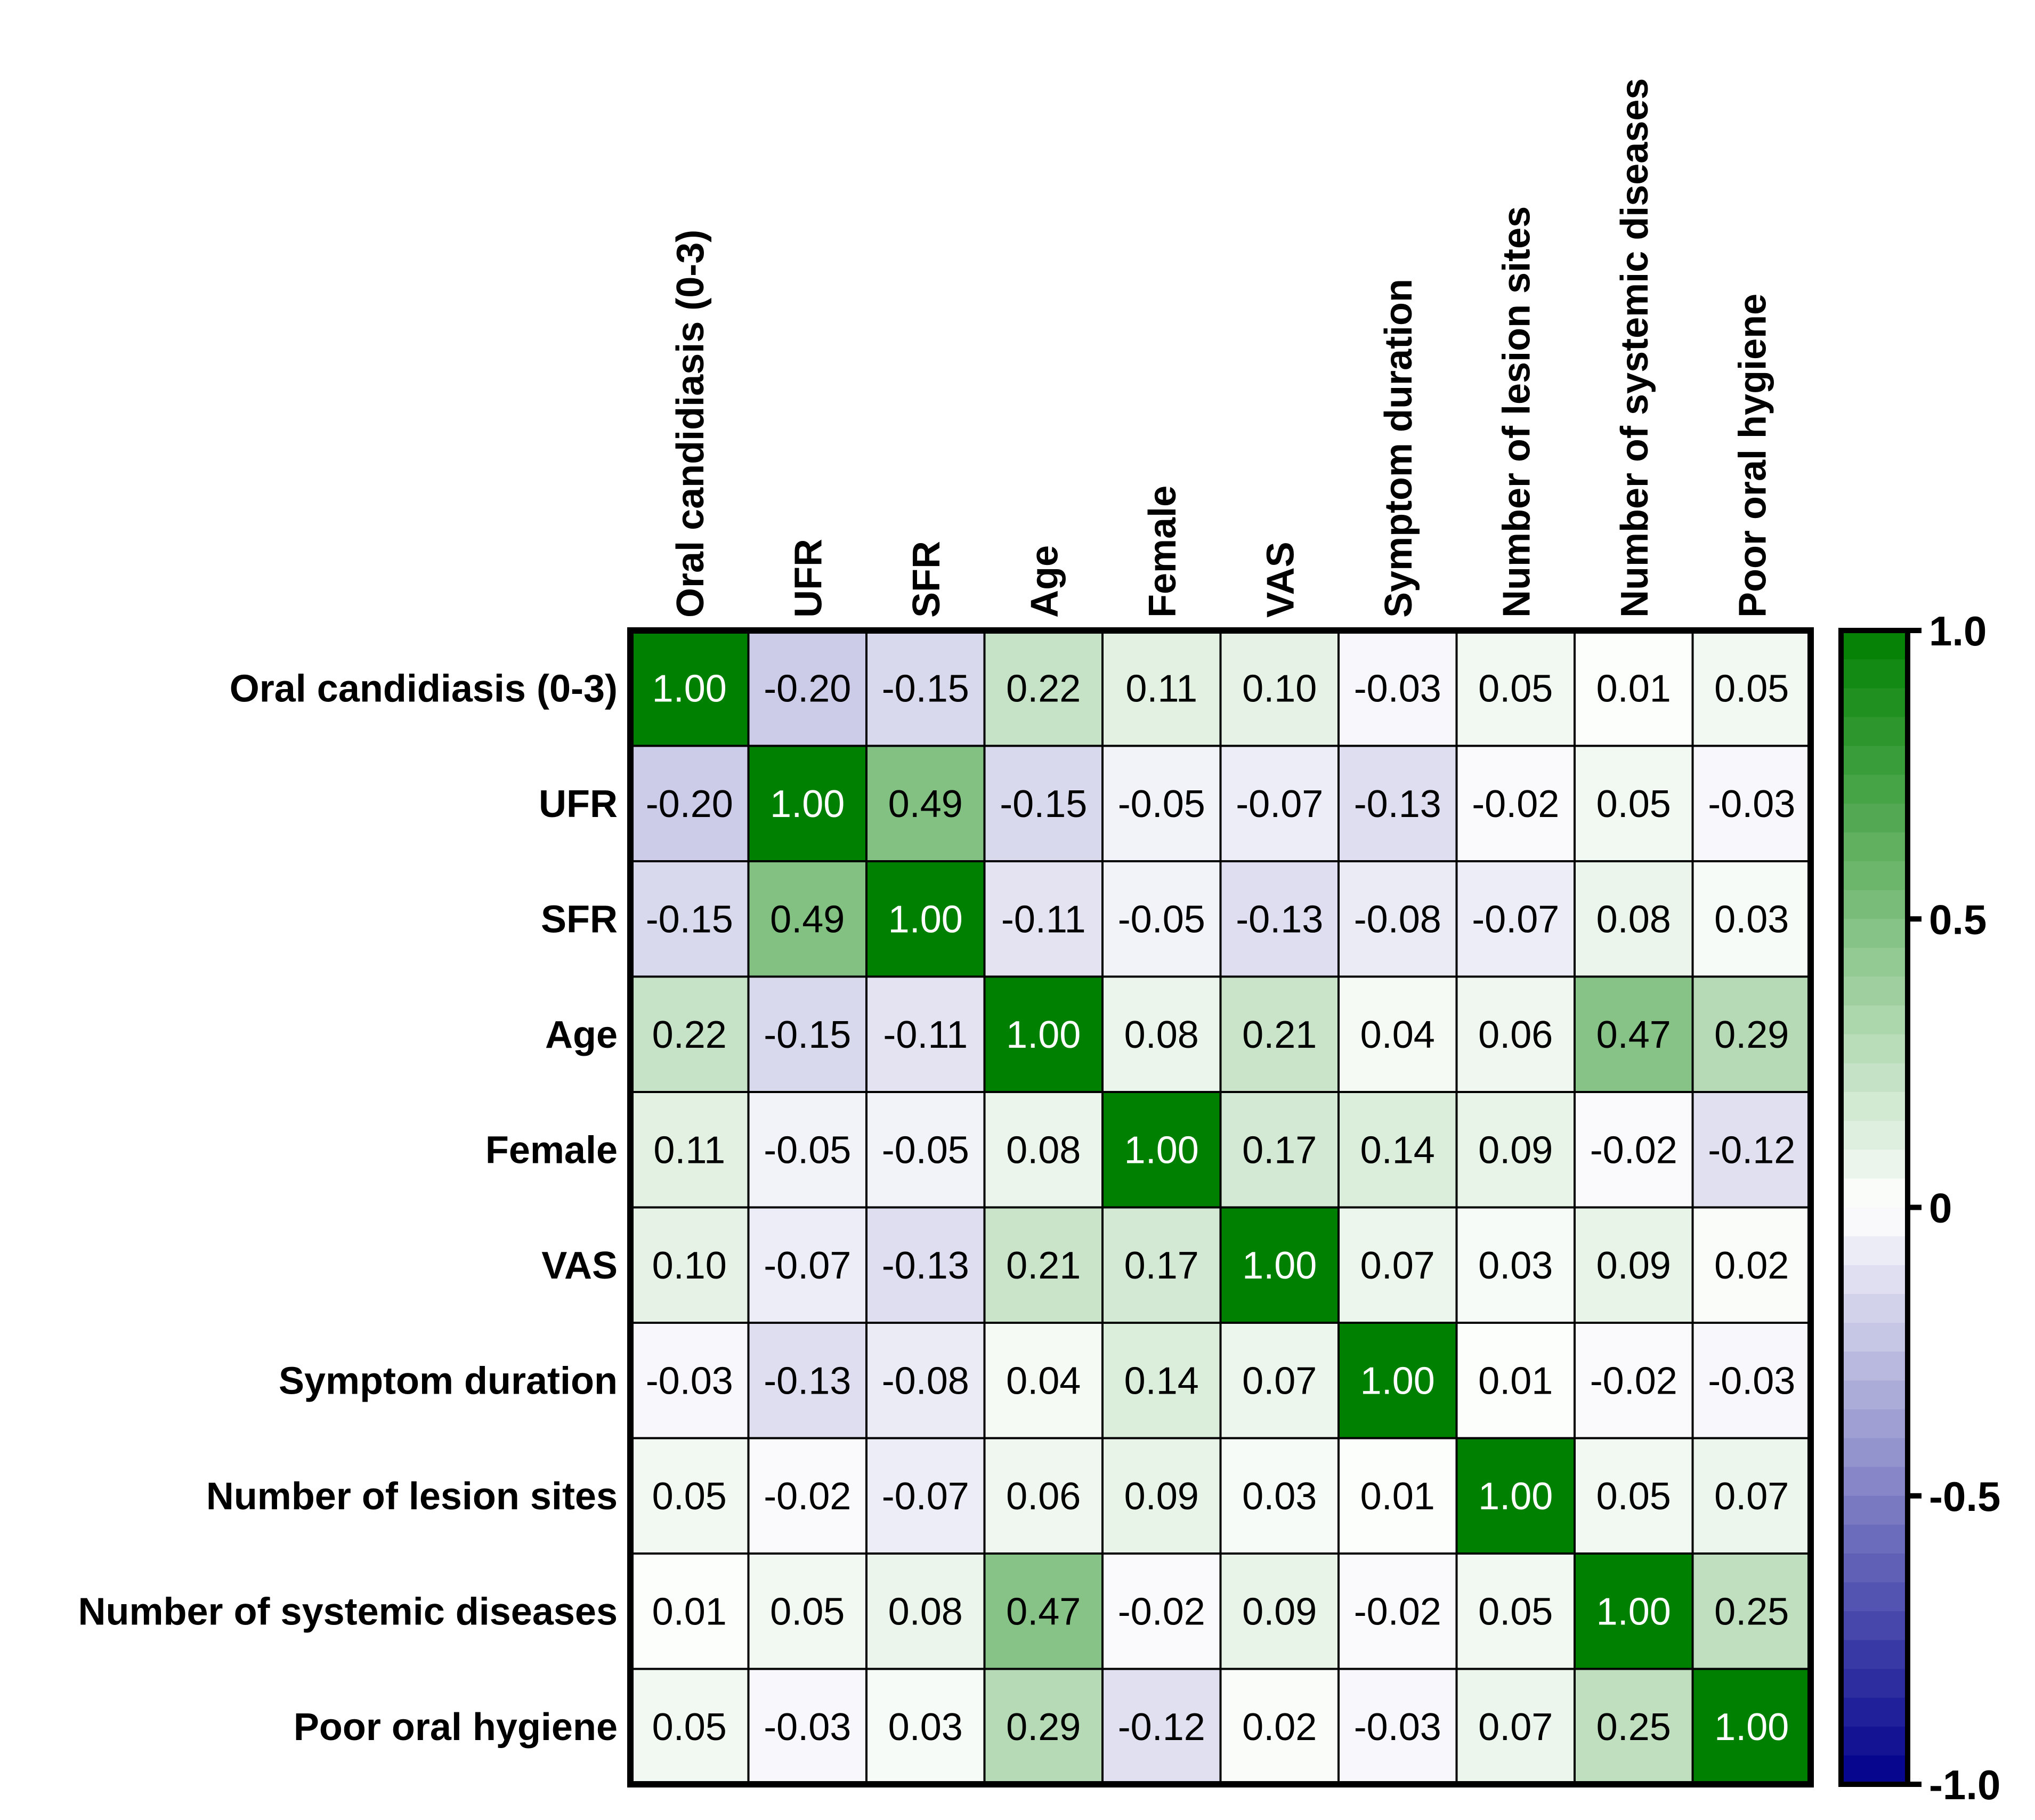 This screenshot has height=1820, width=2035. What do you see at coordinates (926, 579) in the screenshot?
I see `column-label-sfr: SFR` at bounding box center [926, 579].